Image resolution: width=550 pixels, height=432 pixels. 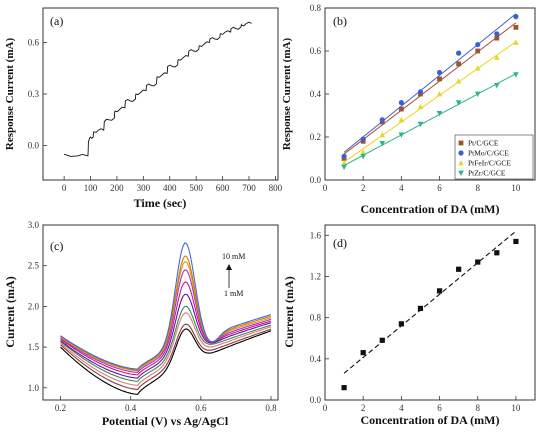 I want to click on panel-b-x-ticks: 0 2 4 6 8 10, so click(x=422, y=184).